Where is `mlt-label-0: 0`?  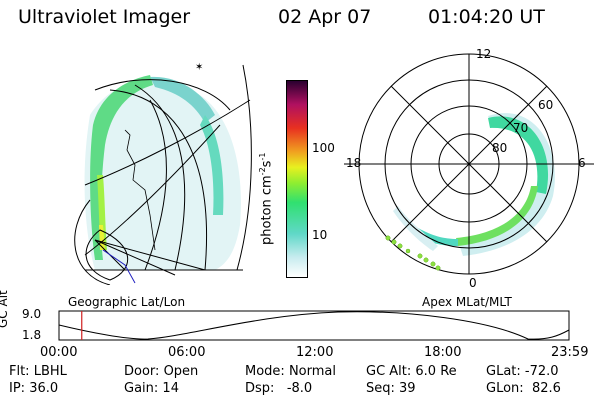
mlt-label-0: 0 is located at coordinates (473, 283).